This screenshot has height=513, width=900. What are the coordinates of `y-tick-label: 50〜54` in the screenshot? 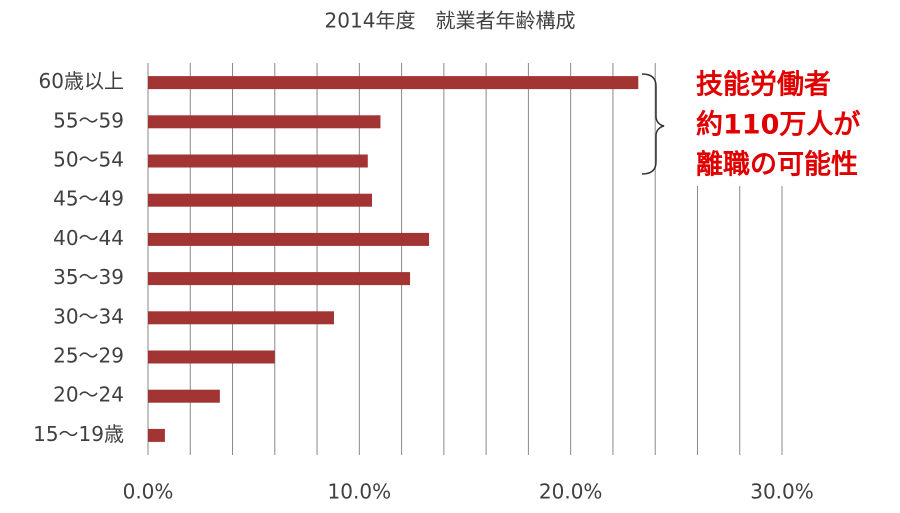 It's located at (88, 160).